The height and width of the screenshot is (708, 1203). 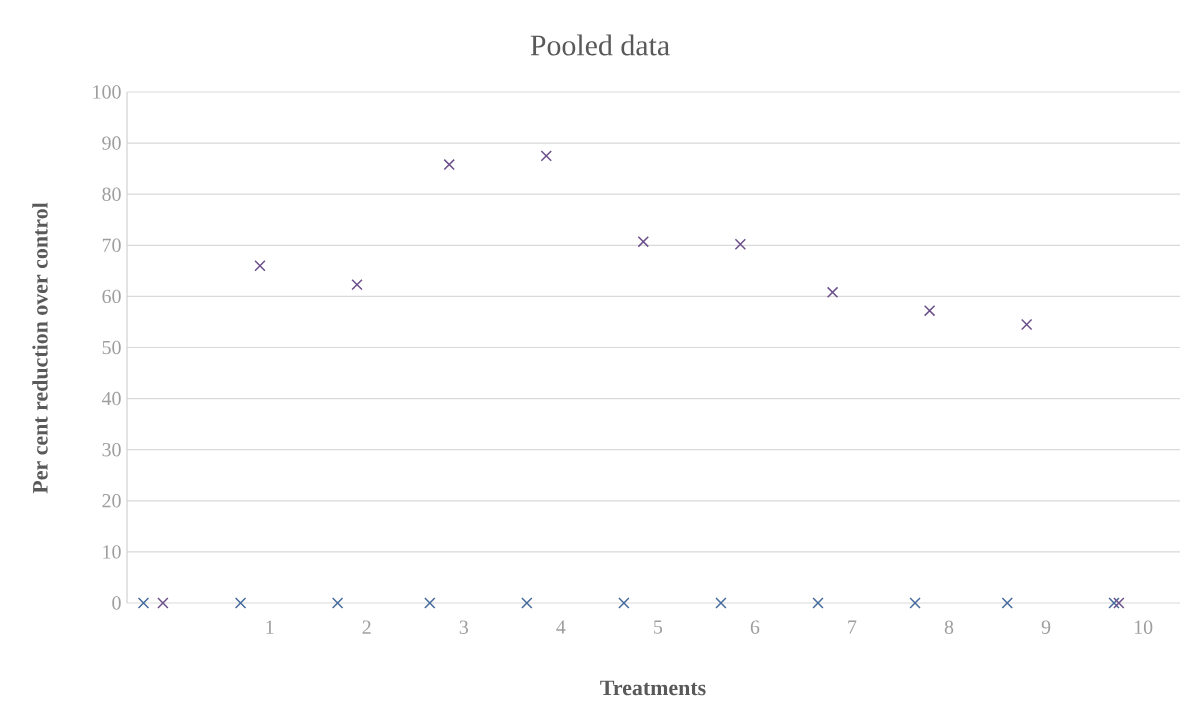 I want to click on x-tick-label: 9, so click(x=1046, y=627).